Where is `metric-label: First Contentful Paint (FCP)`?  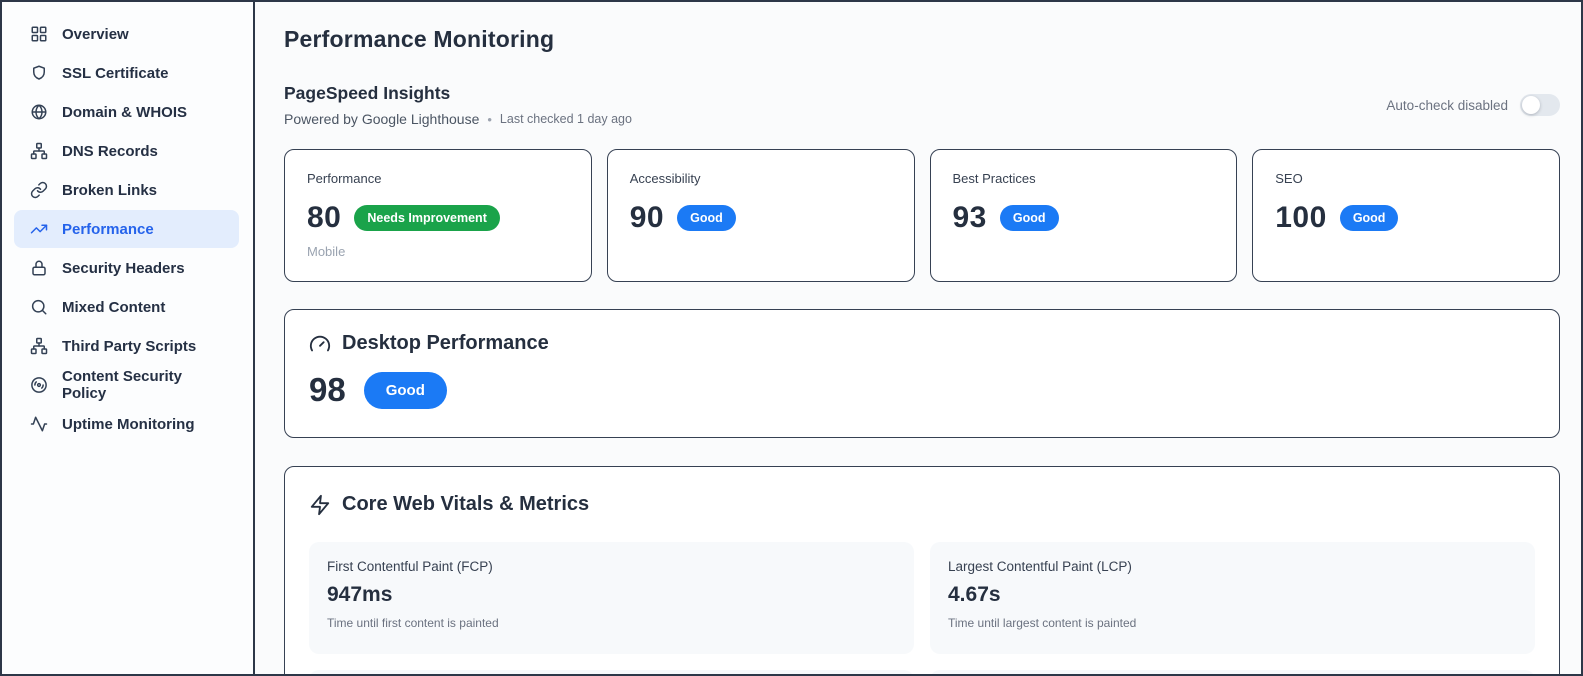 metric-label: First Contentful Paint (FCP) is located at coordinates (410, 566).